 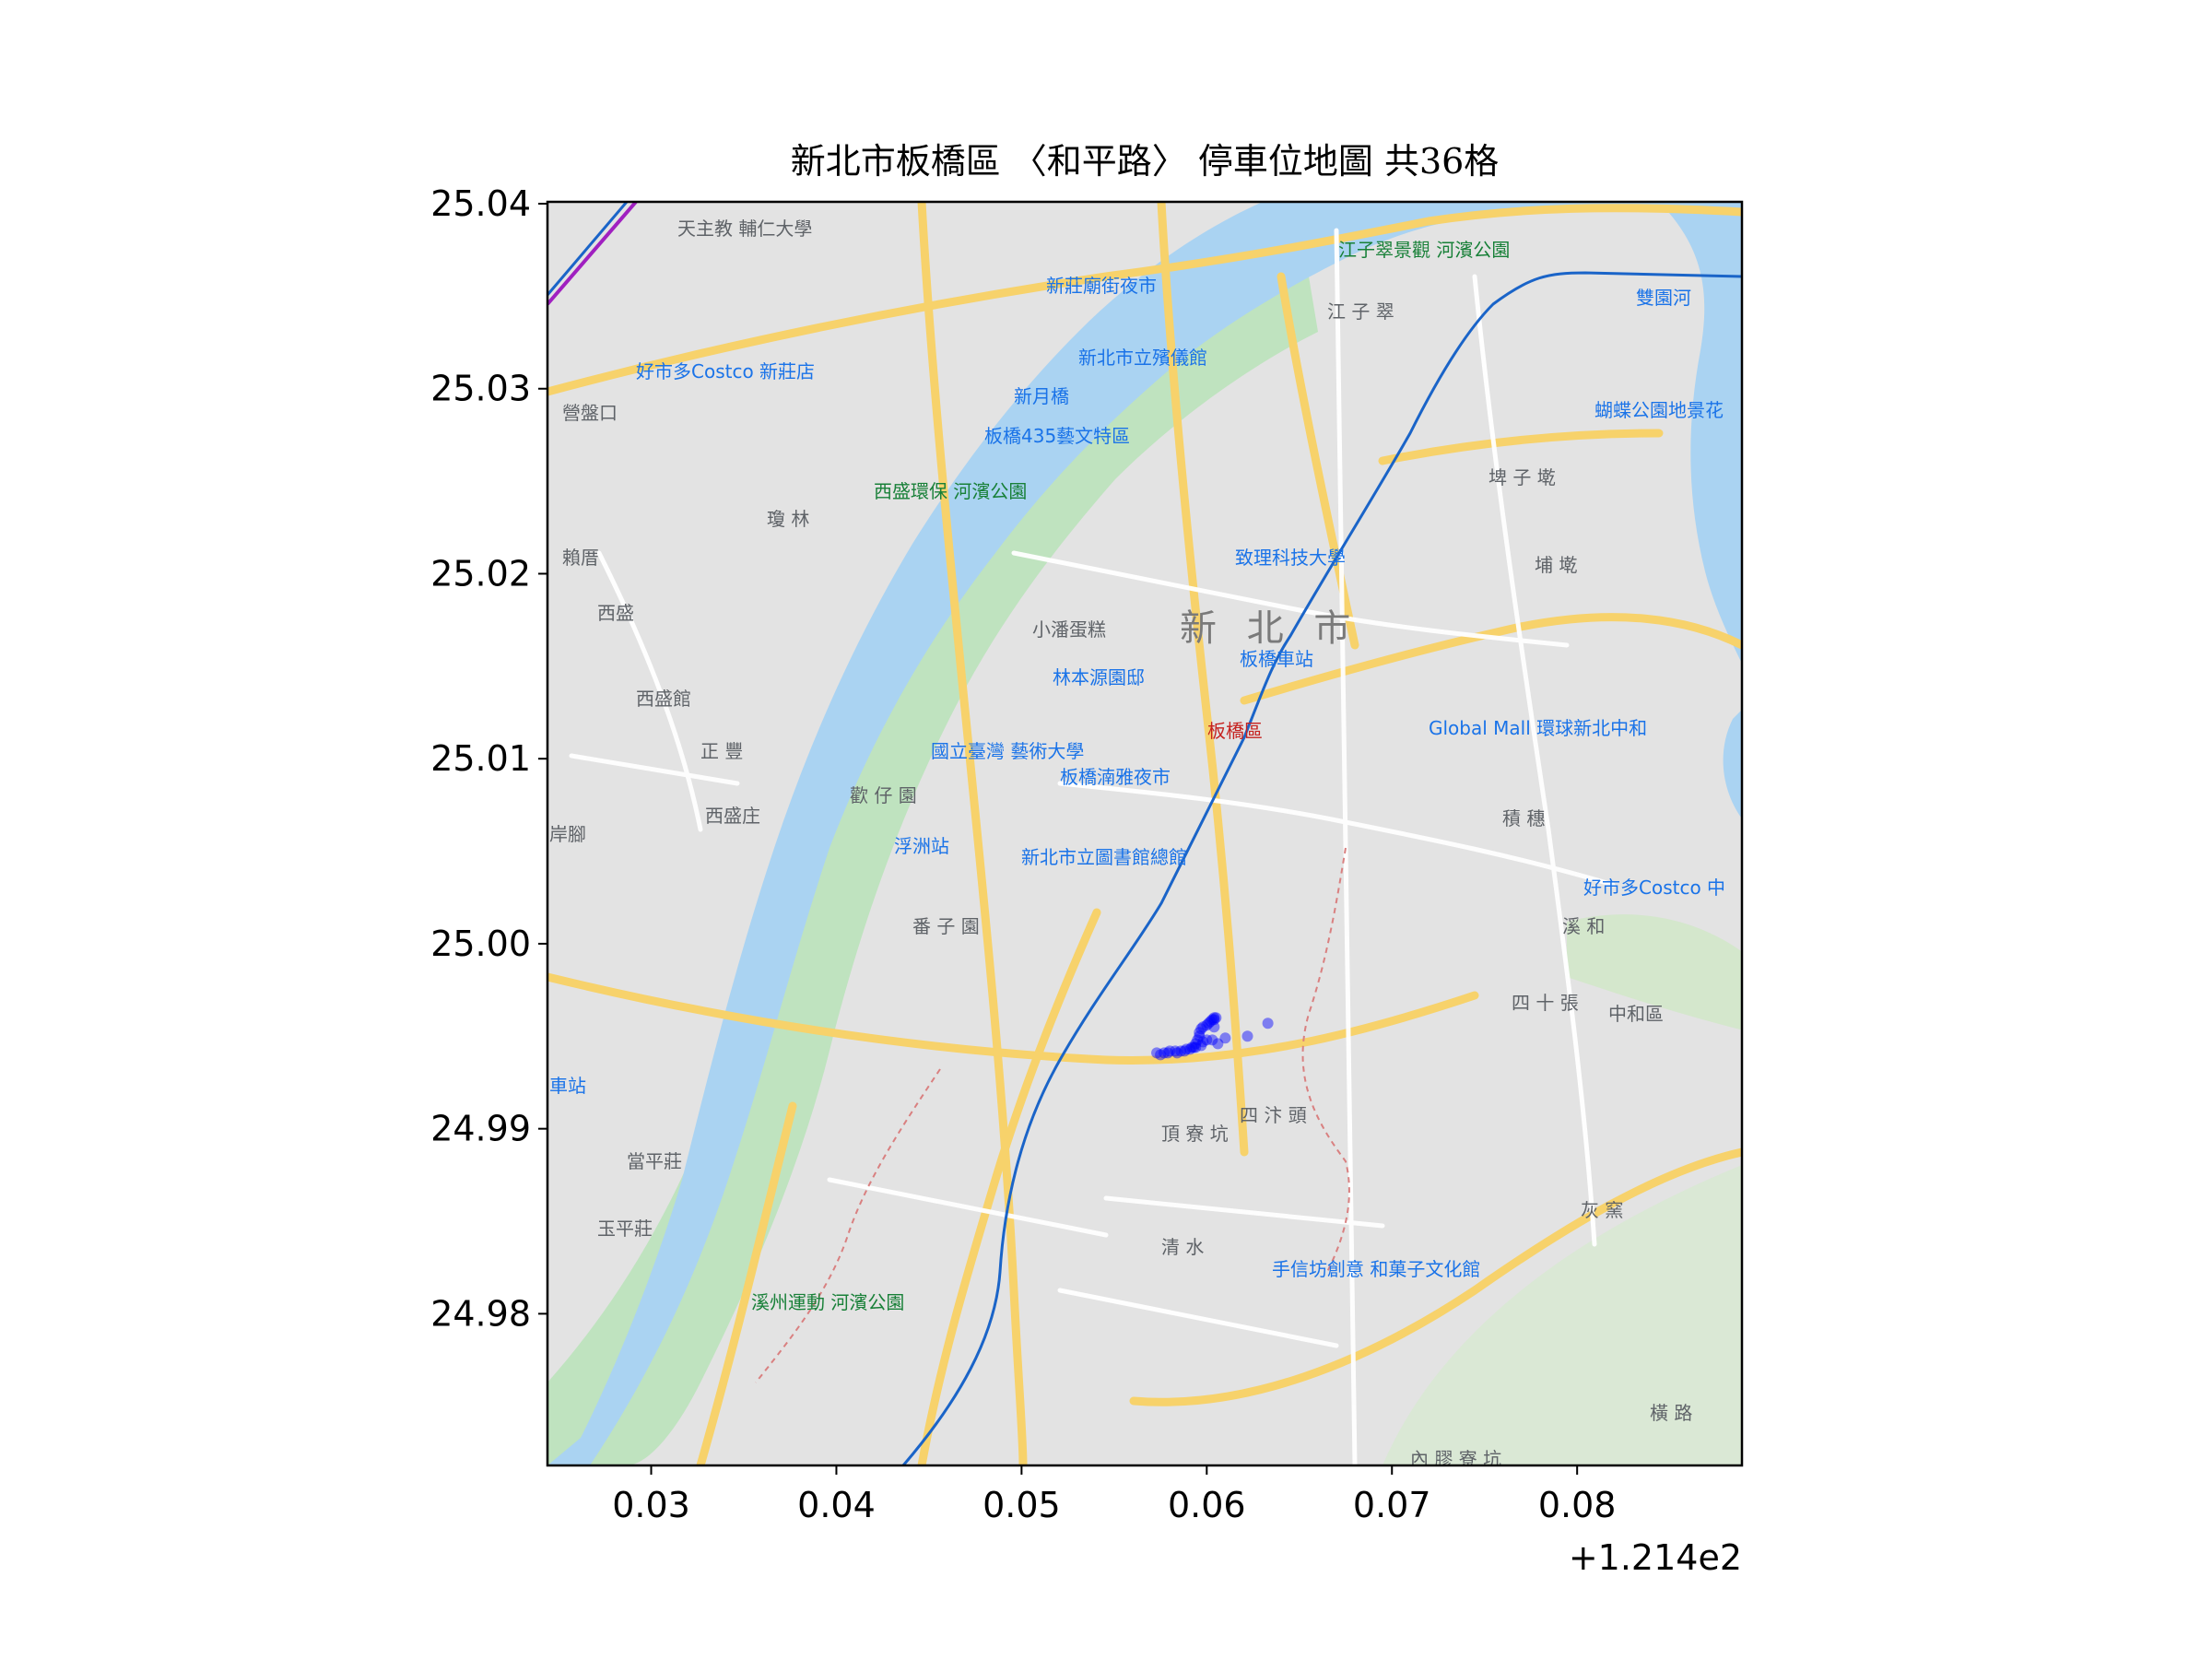 I want to click on map-label-gray-7: 岸腳, so click(x=567, y=834).